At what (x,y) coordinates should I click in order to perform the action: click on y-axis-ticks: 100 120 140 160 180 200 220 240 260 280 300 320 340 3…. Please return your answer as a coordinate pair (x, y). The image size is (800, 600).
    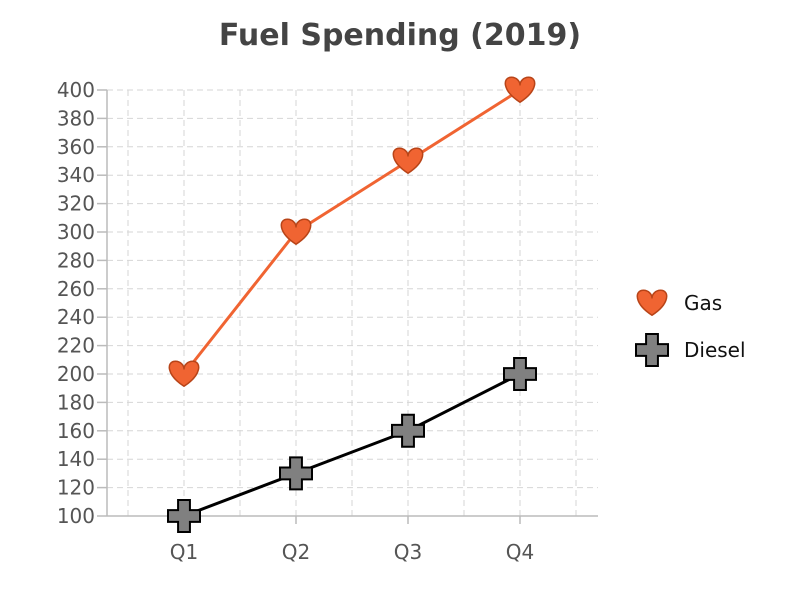
    Looking at the image, I should click on (76, 303).